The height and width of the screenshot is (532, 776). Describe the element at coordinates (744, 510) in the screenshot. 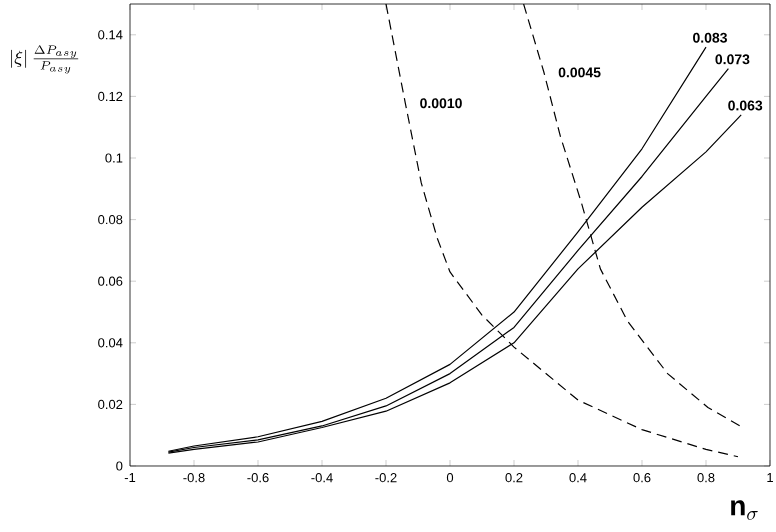

I see `x-axis-title: $\mathbf{n_{\sigma}}$` at that location.